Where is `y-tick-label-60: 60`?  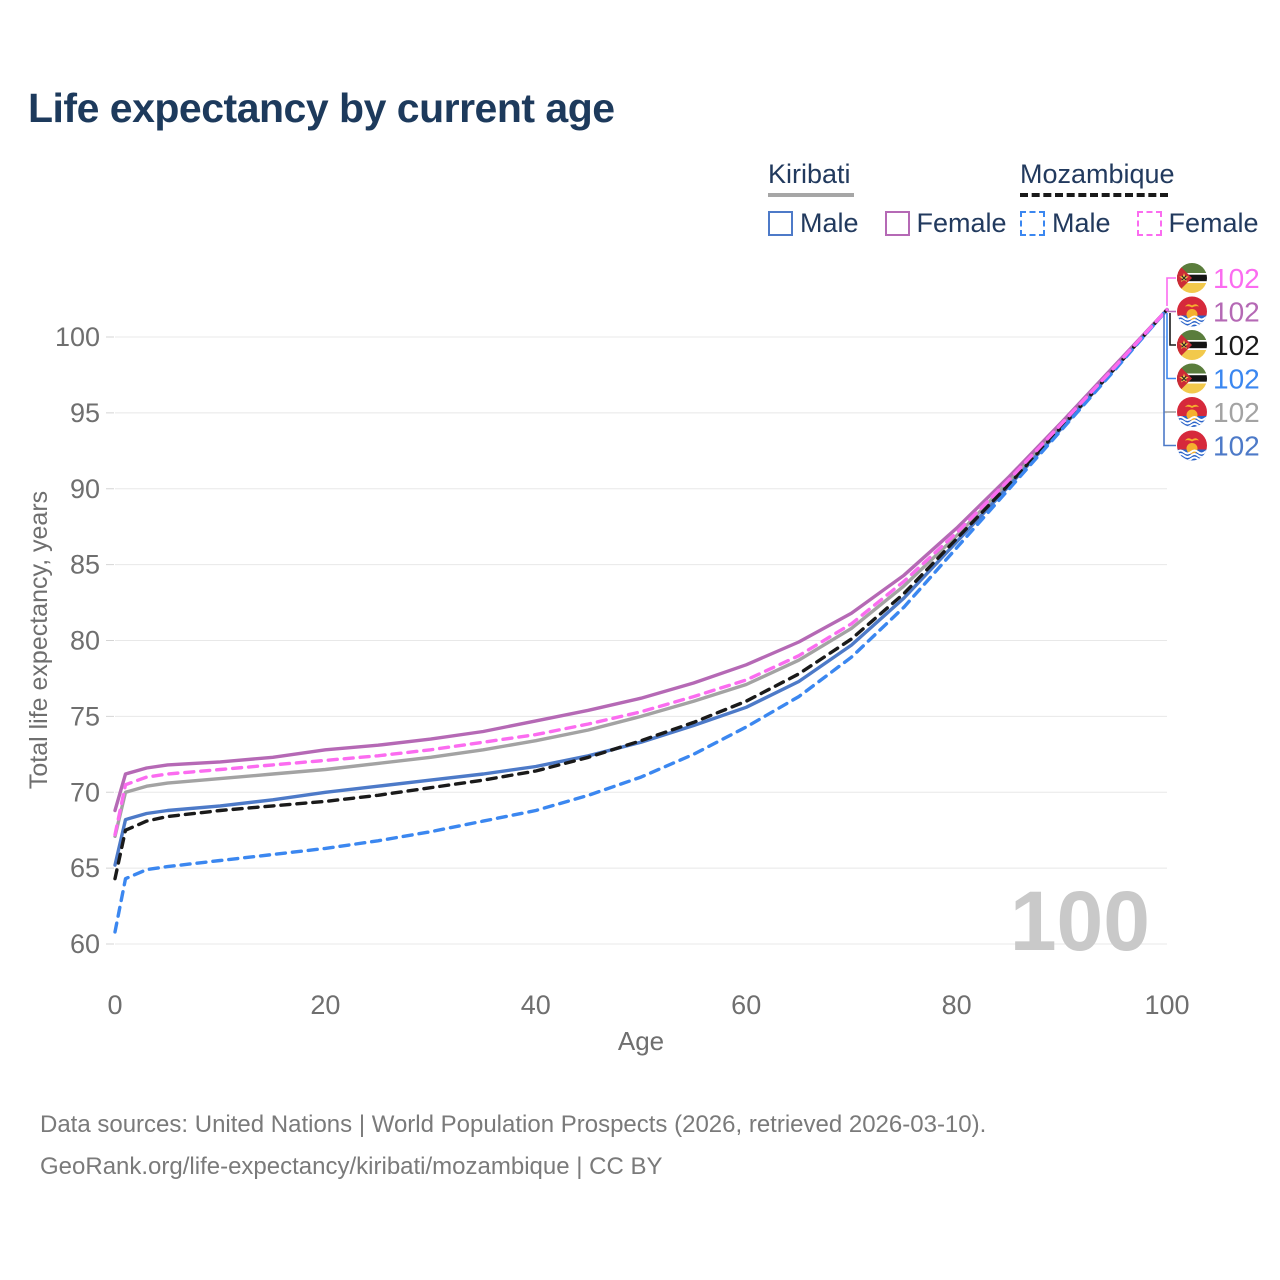
y-tick-label-60: 60 is located at coordinates (85, 944).